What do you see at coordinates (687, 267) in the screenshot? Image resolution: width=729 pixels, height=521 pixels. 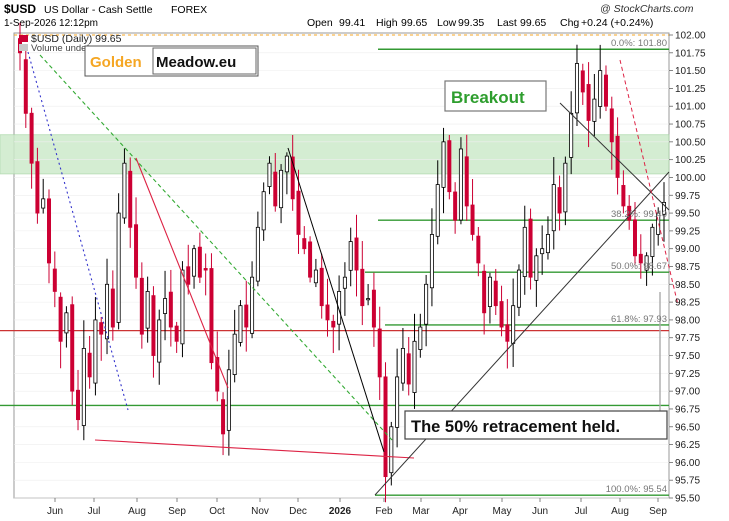 I see `y-tick-label: 98.75` at bounding box center [687, 267].